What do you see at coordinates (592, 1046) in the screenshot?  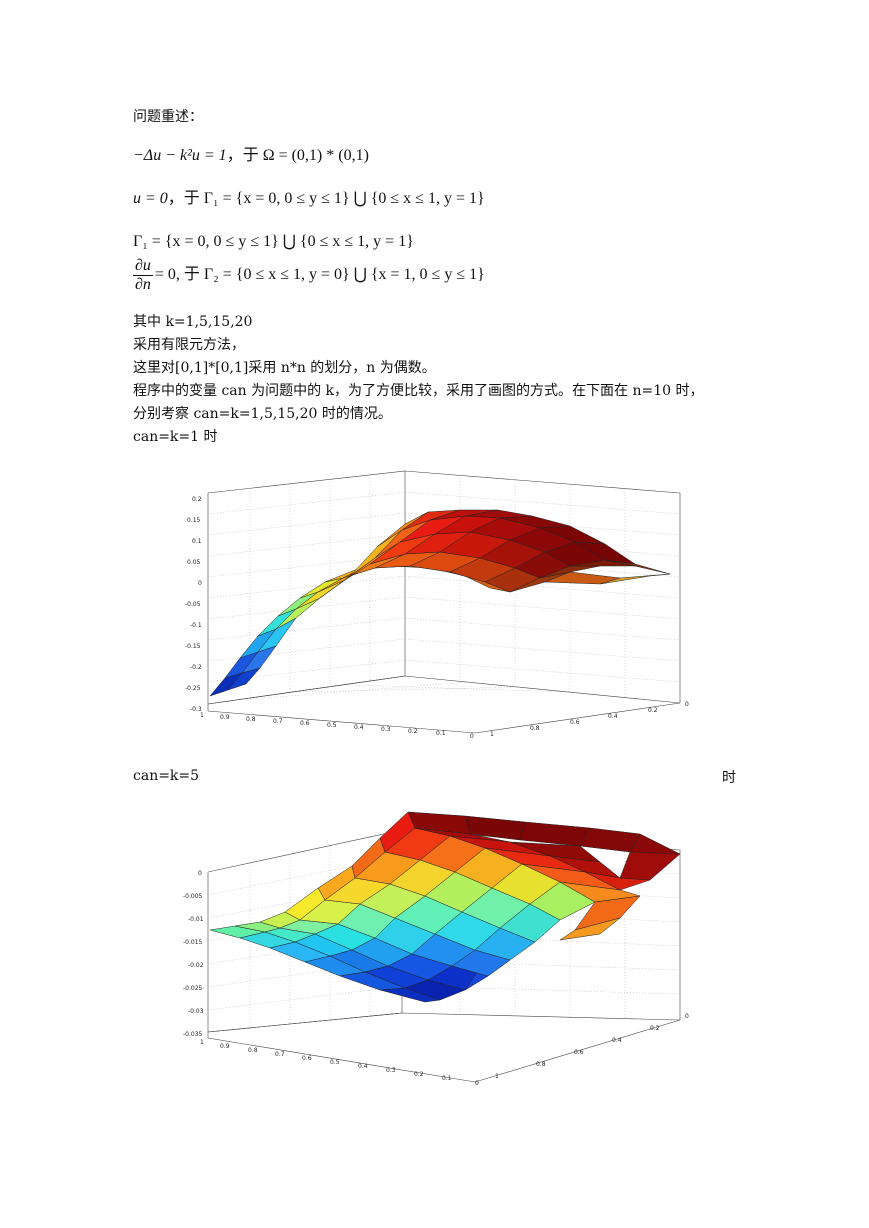 I see `y-tick-labels-k5: 0 0.2 0.4 0.6 0.8 1` at bounding box center [592, 1046].